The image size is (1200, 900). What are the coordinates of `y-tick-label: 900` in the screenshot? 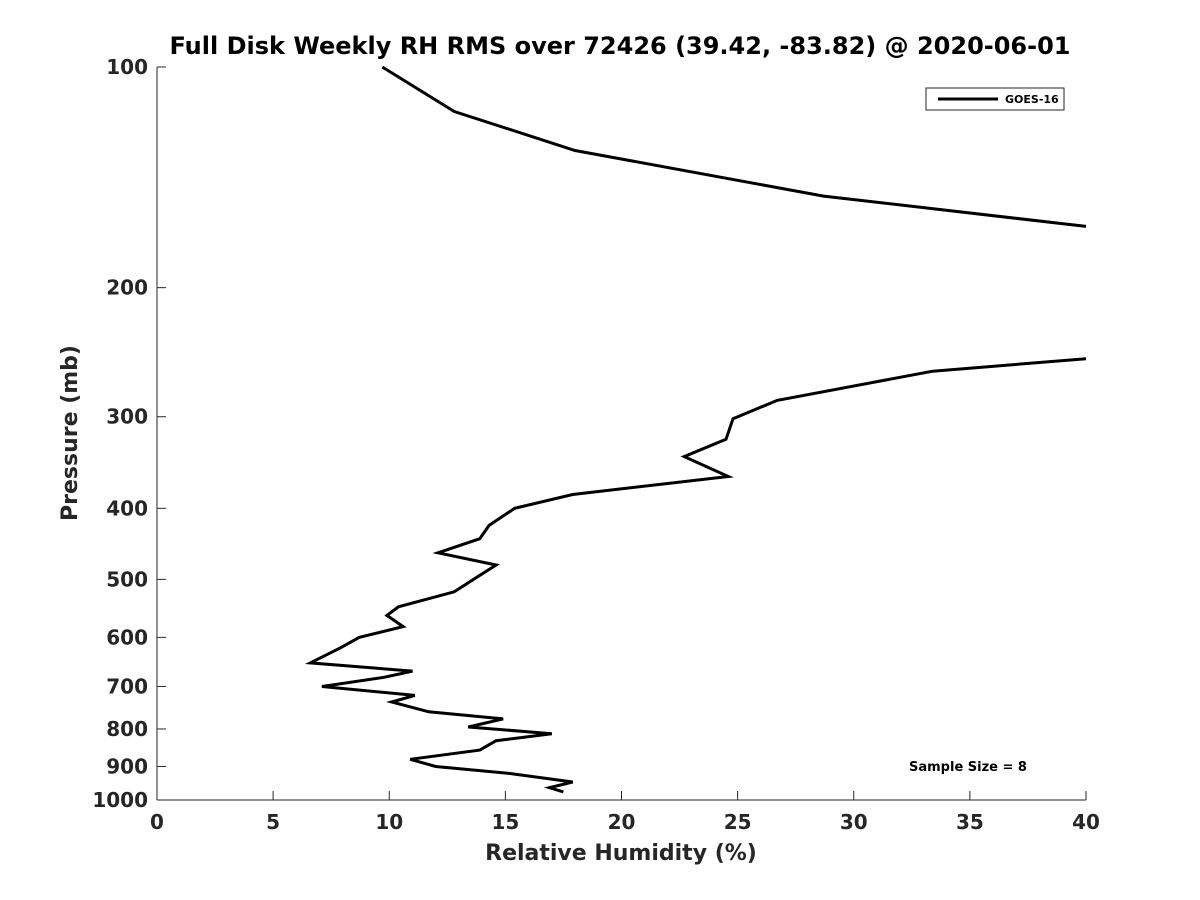 It's located at (127, 766).